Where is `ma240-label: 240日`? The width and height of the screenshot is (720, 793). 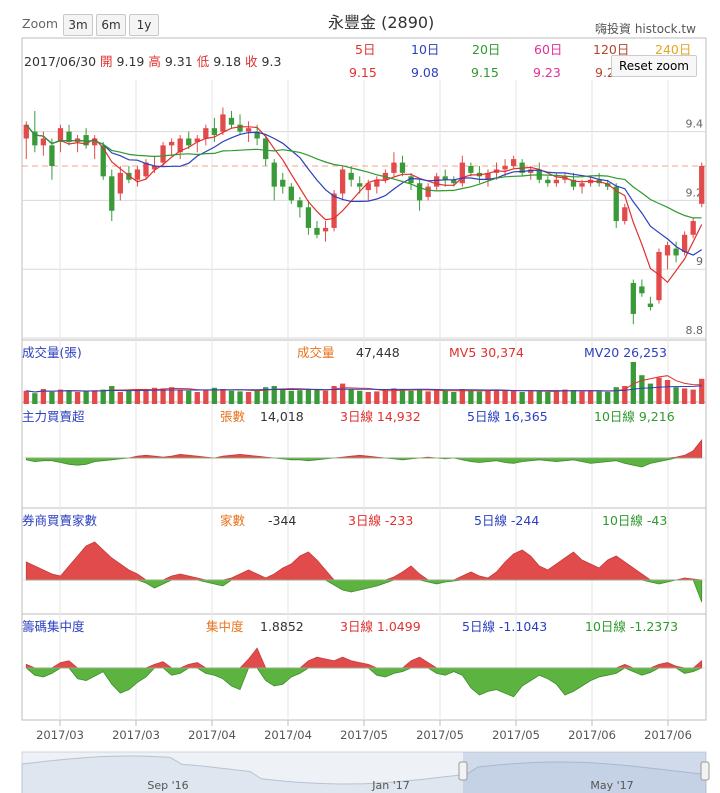 ma240-label: 240日 is located at coordinates (673, 49).